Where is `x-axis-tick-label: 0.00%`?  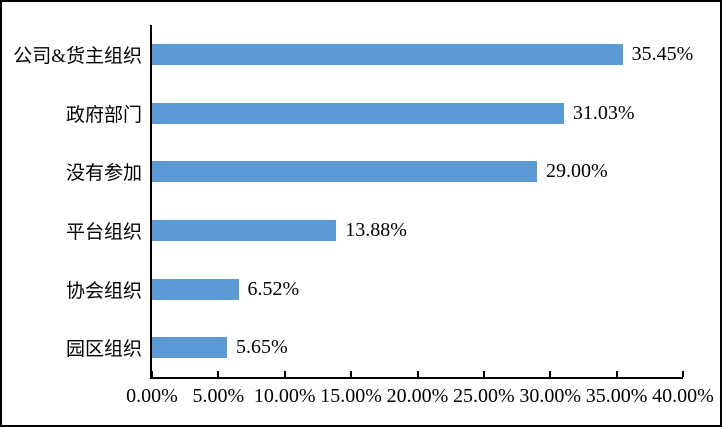
x-axis-tick-label: 0.00% is located at coordinates (152, 396).